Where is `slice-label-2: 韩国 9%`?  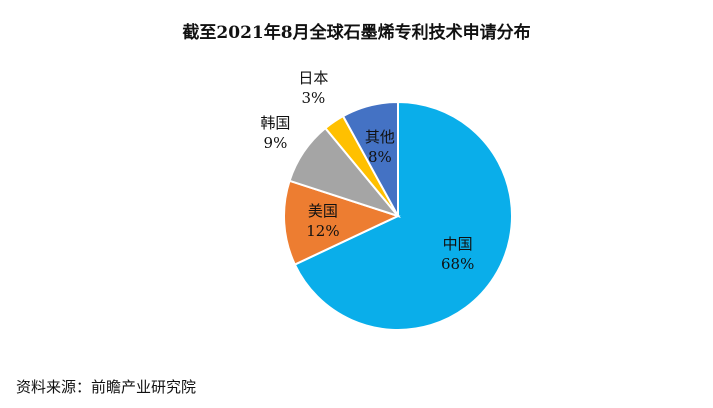 slice-label-2: 韩国 9% is located at coordinates (275, 133).